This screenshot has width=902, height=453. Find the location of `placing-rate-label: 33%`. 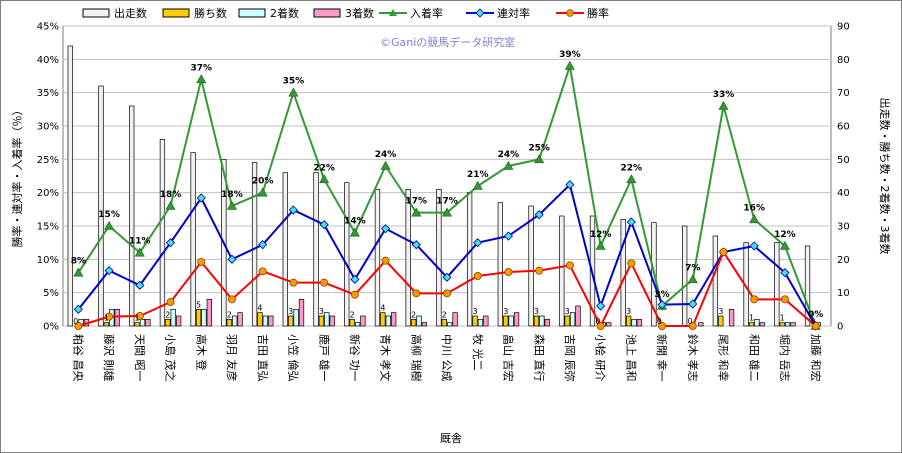

placing-rate-label: 33% is located at coordinates (724, 95).